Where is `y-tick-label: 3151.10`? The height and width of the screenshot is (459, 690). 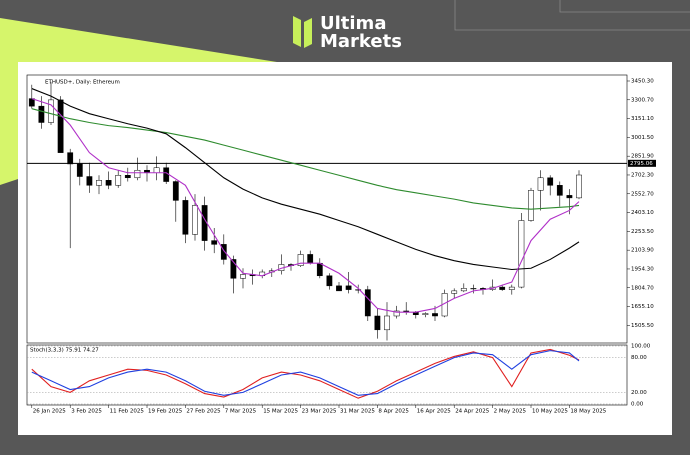
y-tick-label: 3151.10 is located at coordinates (642, 119).